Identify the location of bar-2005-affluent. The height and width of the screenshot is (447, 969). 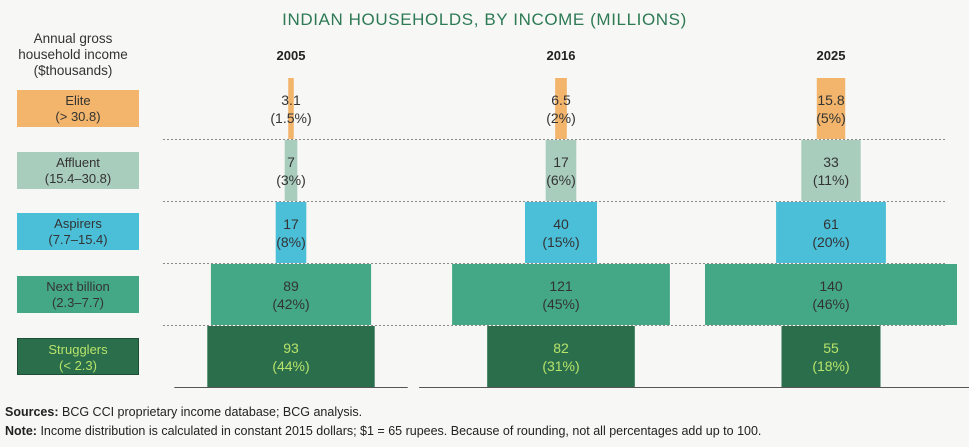
(291, 170).